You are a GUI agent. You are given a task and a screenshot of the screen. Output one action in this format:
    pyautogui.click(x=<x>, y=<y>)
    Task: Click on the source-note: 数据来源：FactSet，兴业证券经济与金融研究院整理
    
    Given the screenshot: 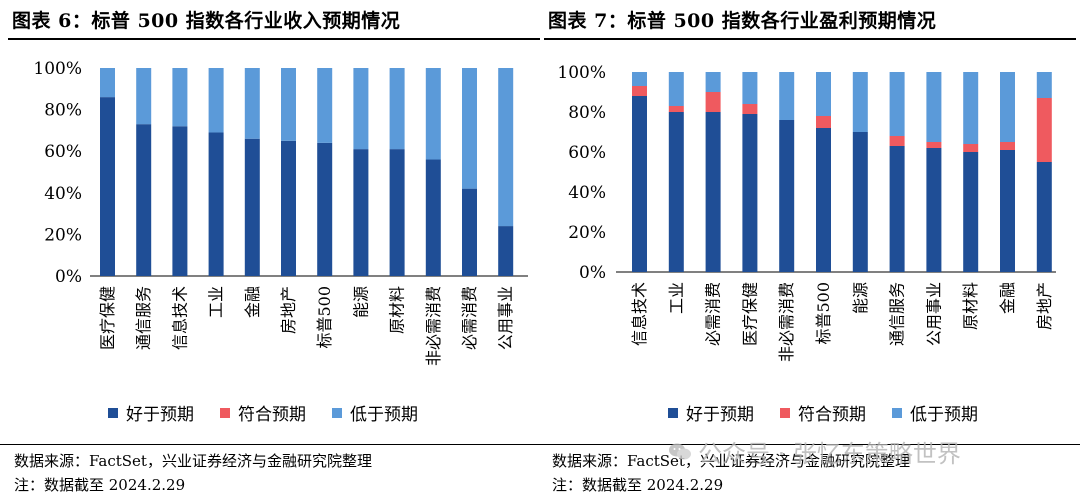 What is the action you would take?
    pyautogui.click(x=731, y=461)
    